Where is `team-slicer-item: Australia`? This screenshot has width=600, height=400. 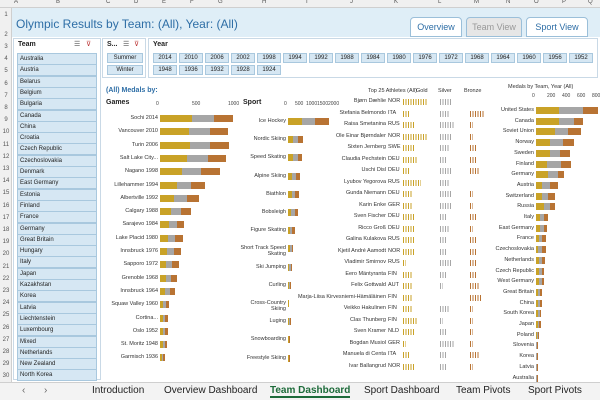 team-slicer-item: Australia is located at coordinates (57, 59).